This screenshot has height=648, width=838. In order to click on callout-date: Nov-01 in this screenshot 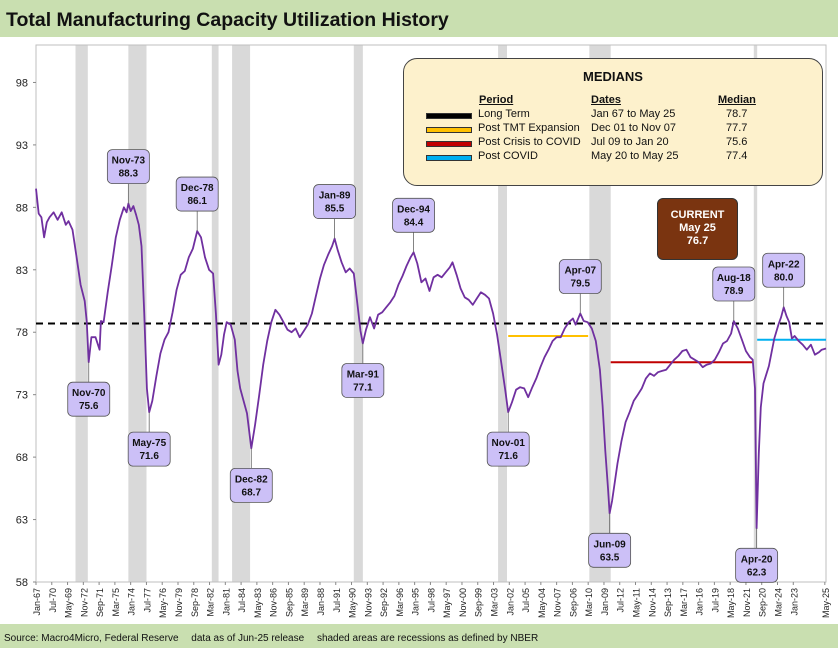, I will do `click(509, 443)`.